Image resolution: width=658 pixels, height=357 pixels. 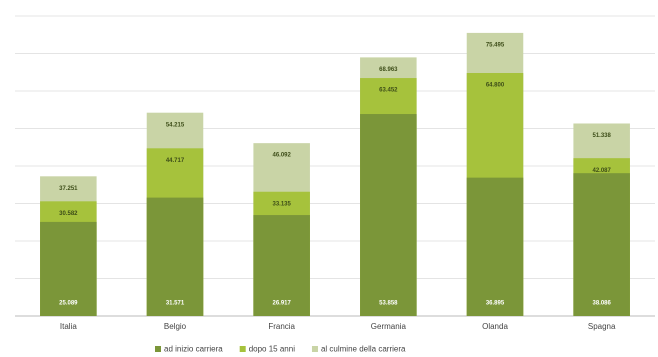 I want to click on value-label: 63.452, so click(x=388, y=91).